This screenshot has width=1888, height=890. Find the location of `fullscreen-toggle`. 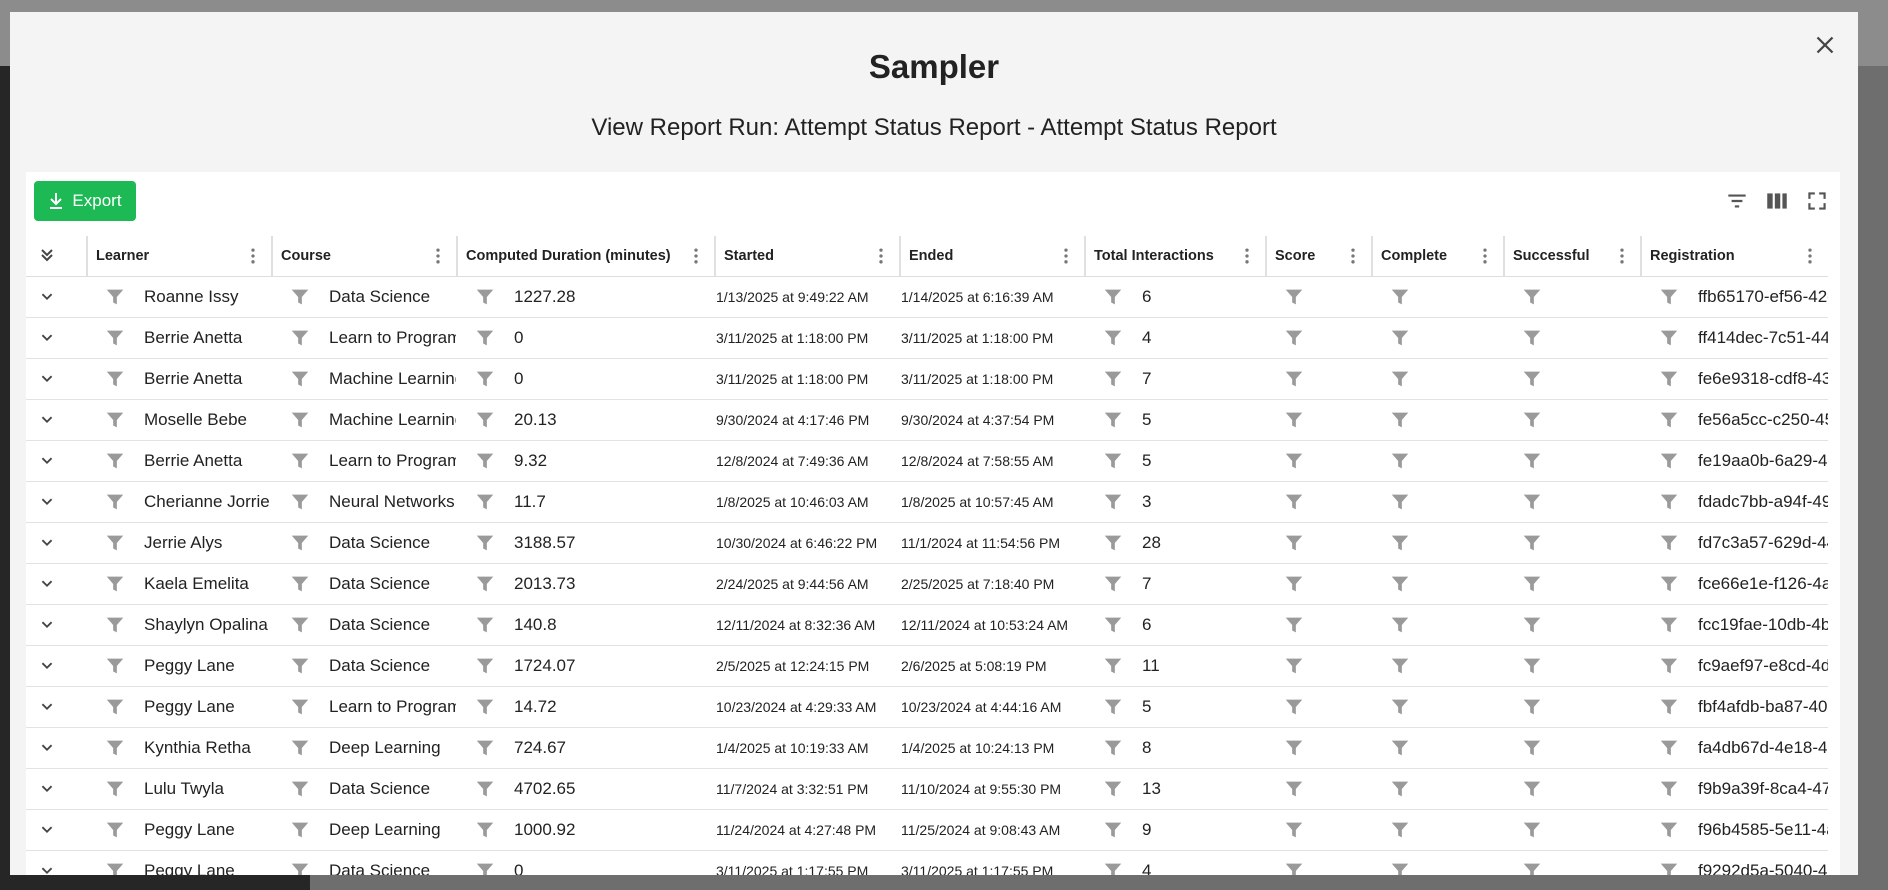

fullscreen-toggle is located at coordinates (1817, 201).